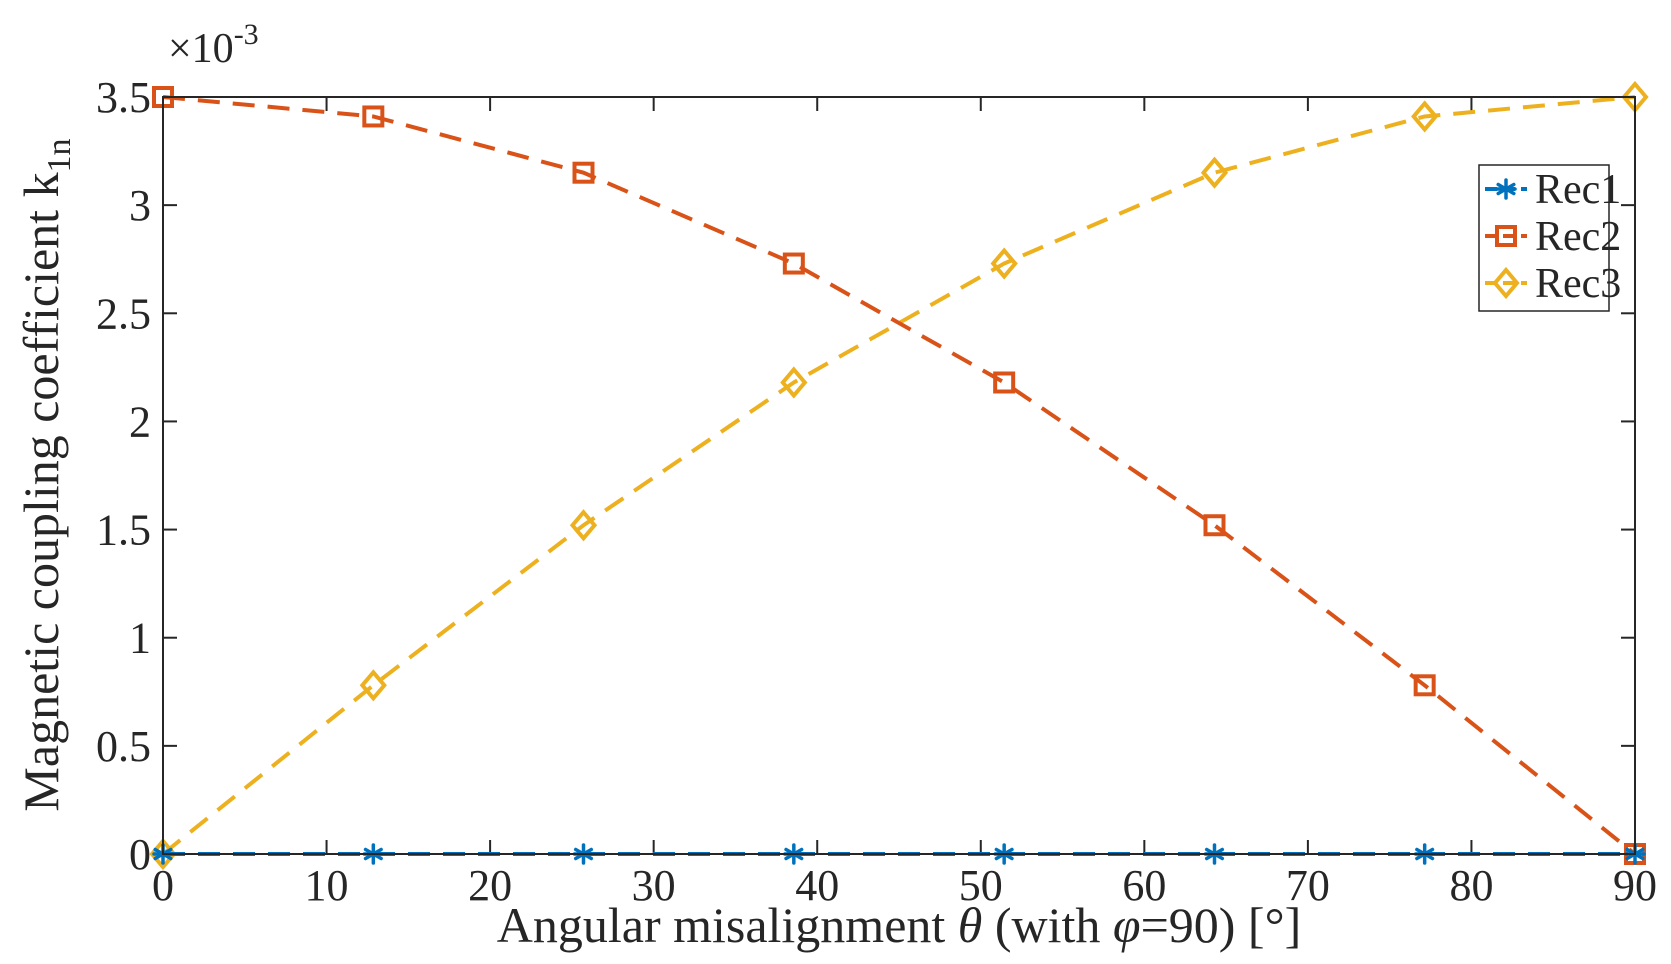 The height and width of the screenshot is (964, 1671). Describe the element at coordinates (213, 45) in the screenshot. I see `y-axis-multiplier: ×10⁻³` at that location.